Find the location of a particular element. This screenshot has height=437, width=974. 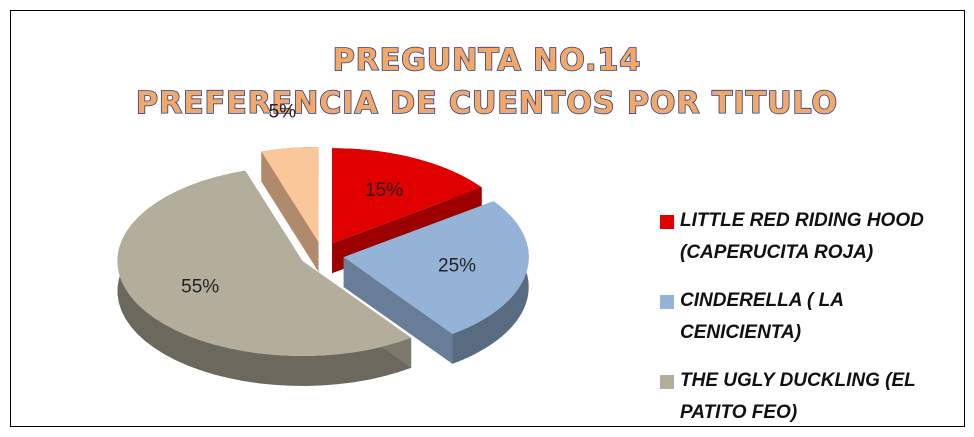

legend-label: CINDERELLA ( LA CENICIENTA) is located at coordinates (762, 316).